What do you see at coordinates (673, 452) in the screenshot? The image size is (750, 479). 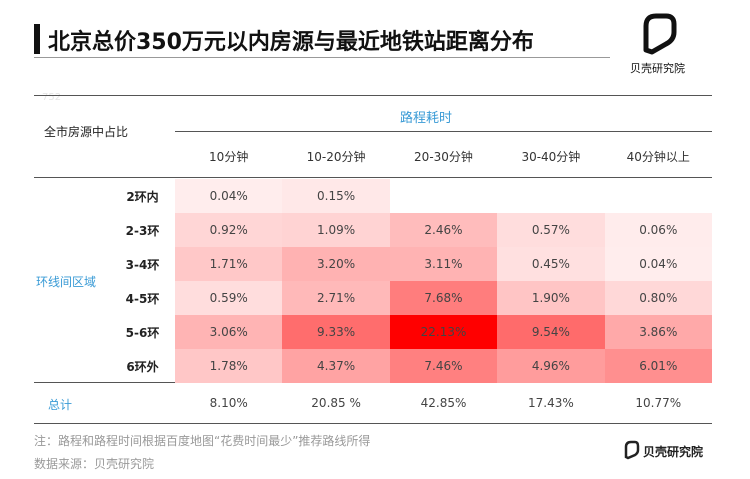 I see `footer-logo-text: 贝壳研究院` at bounding box center [673, 452].